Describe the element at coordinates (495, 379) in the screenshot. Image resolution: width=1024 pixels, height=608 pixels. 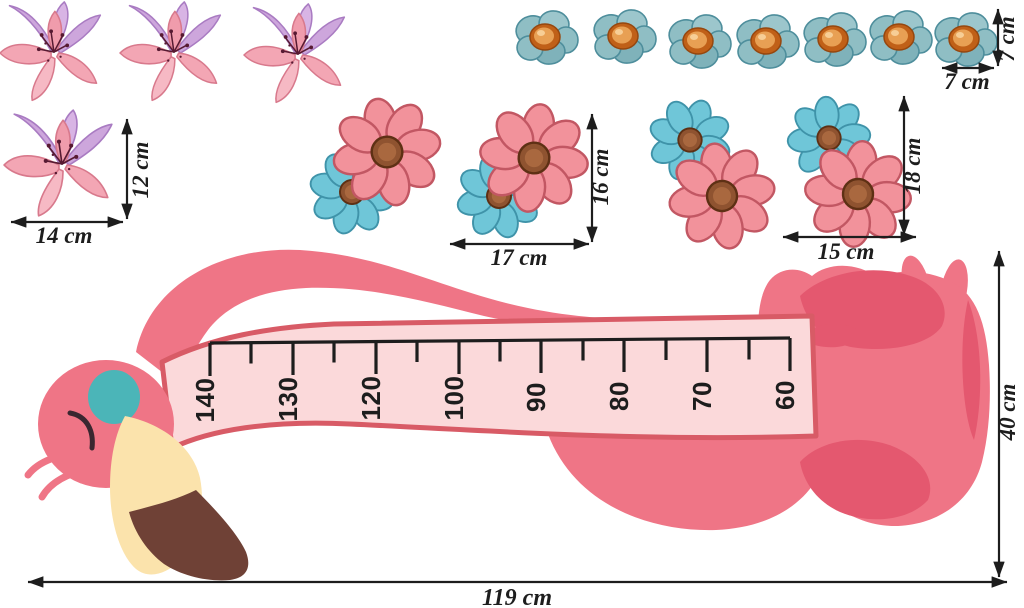
I see `ruler-scale: 140 130 120 100 90 80 70 60` at that location.